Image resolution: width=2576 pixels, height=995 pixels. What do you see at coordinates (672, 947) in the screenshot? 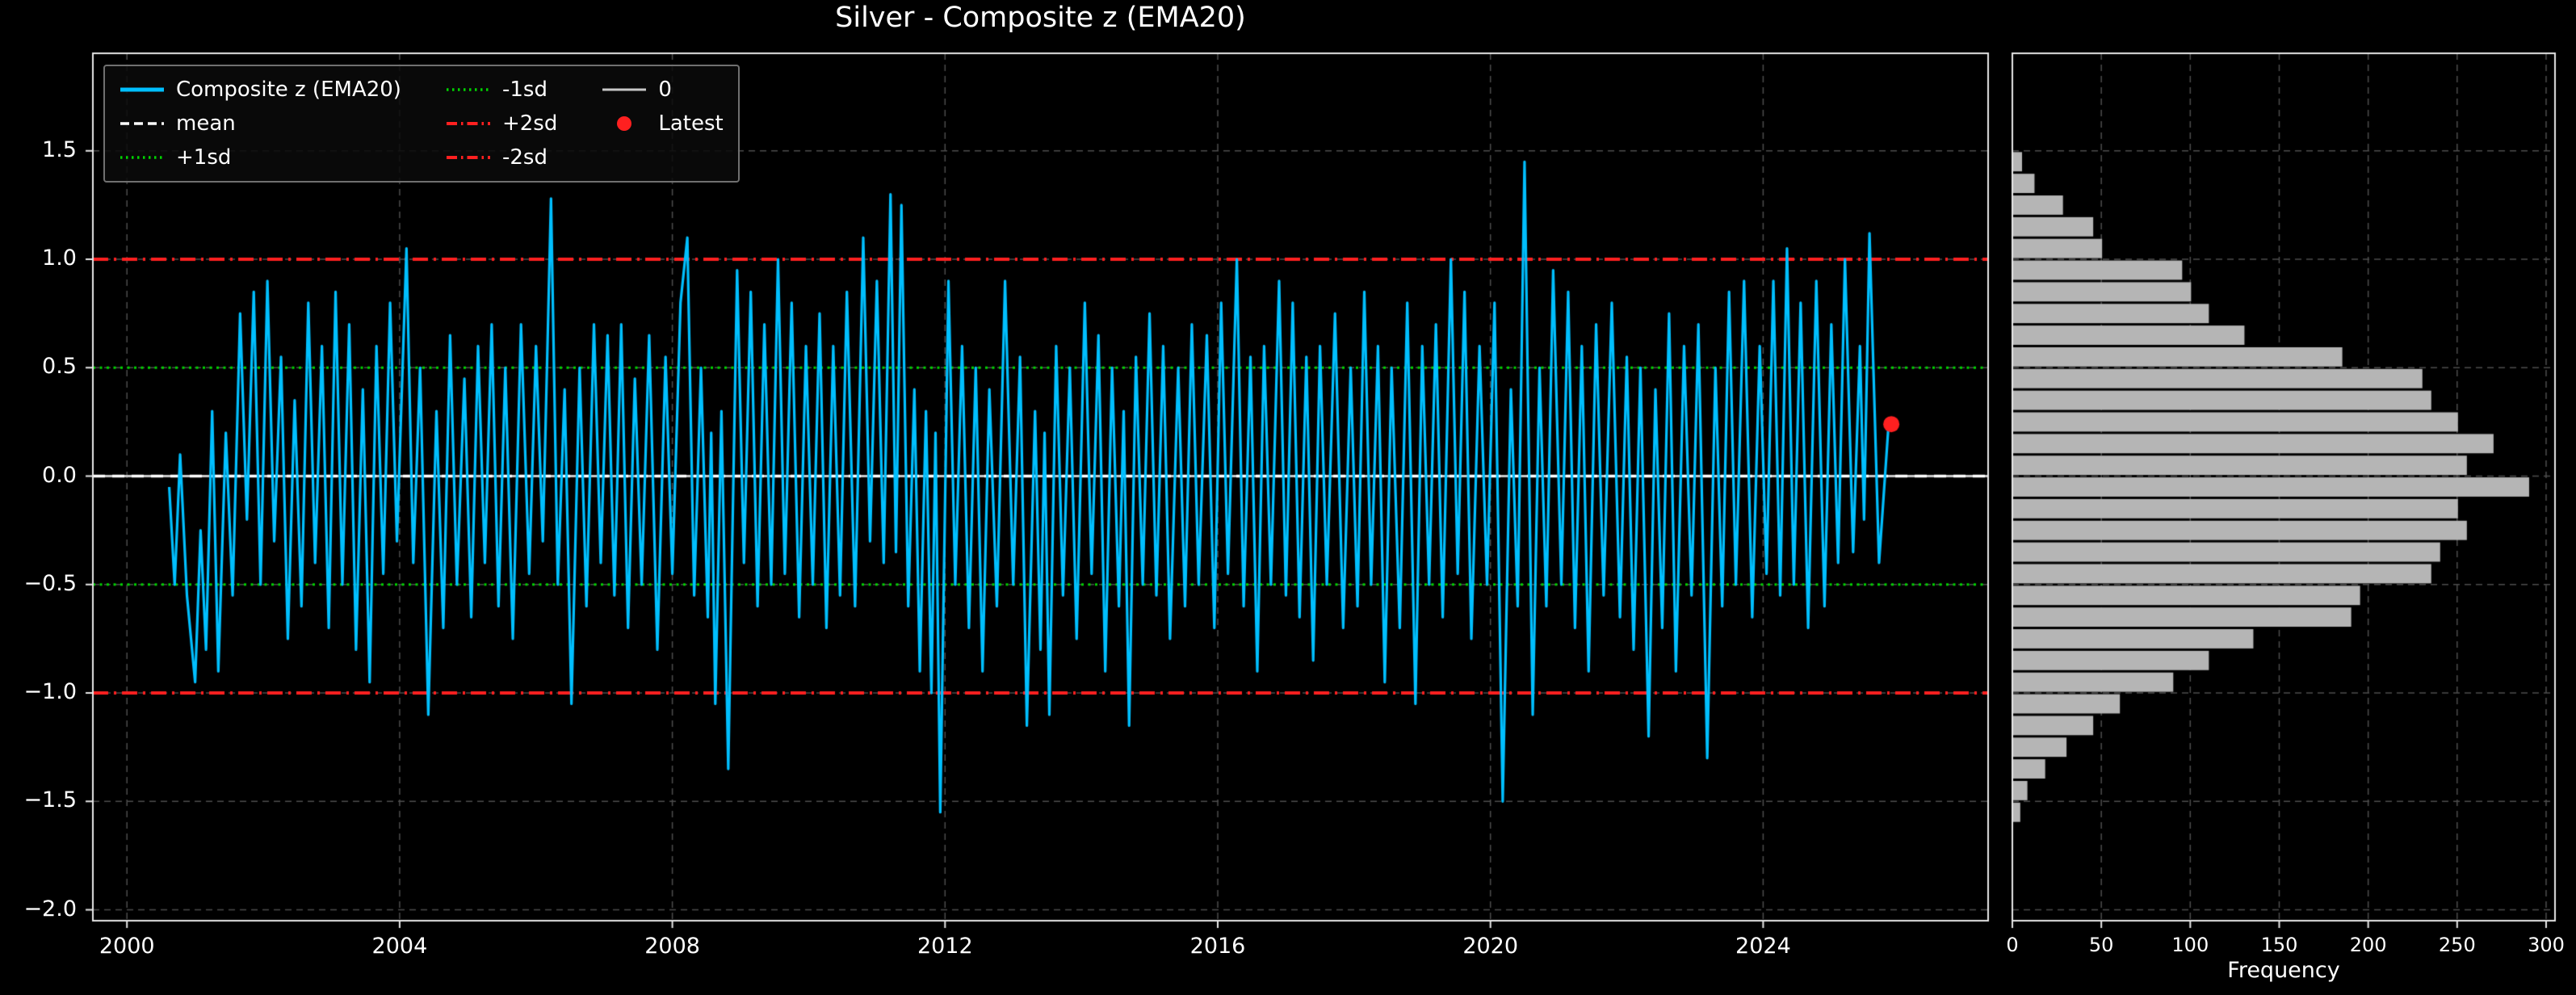
I see `x-tick-label: 2008` at bounding box center [672, 947].